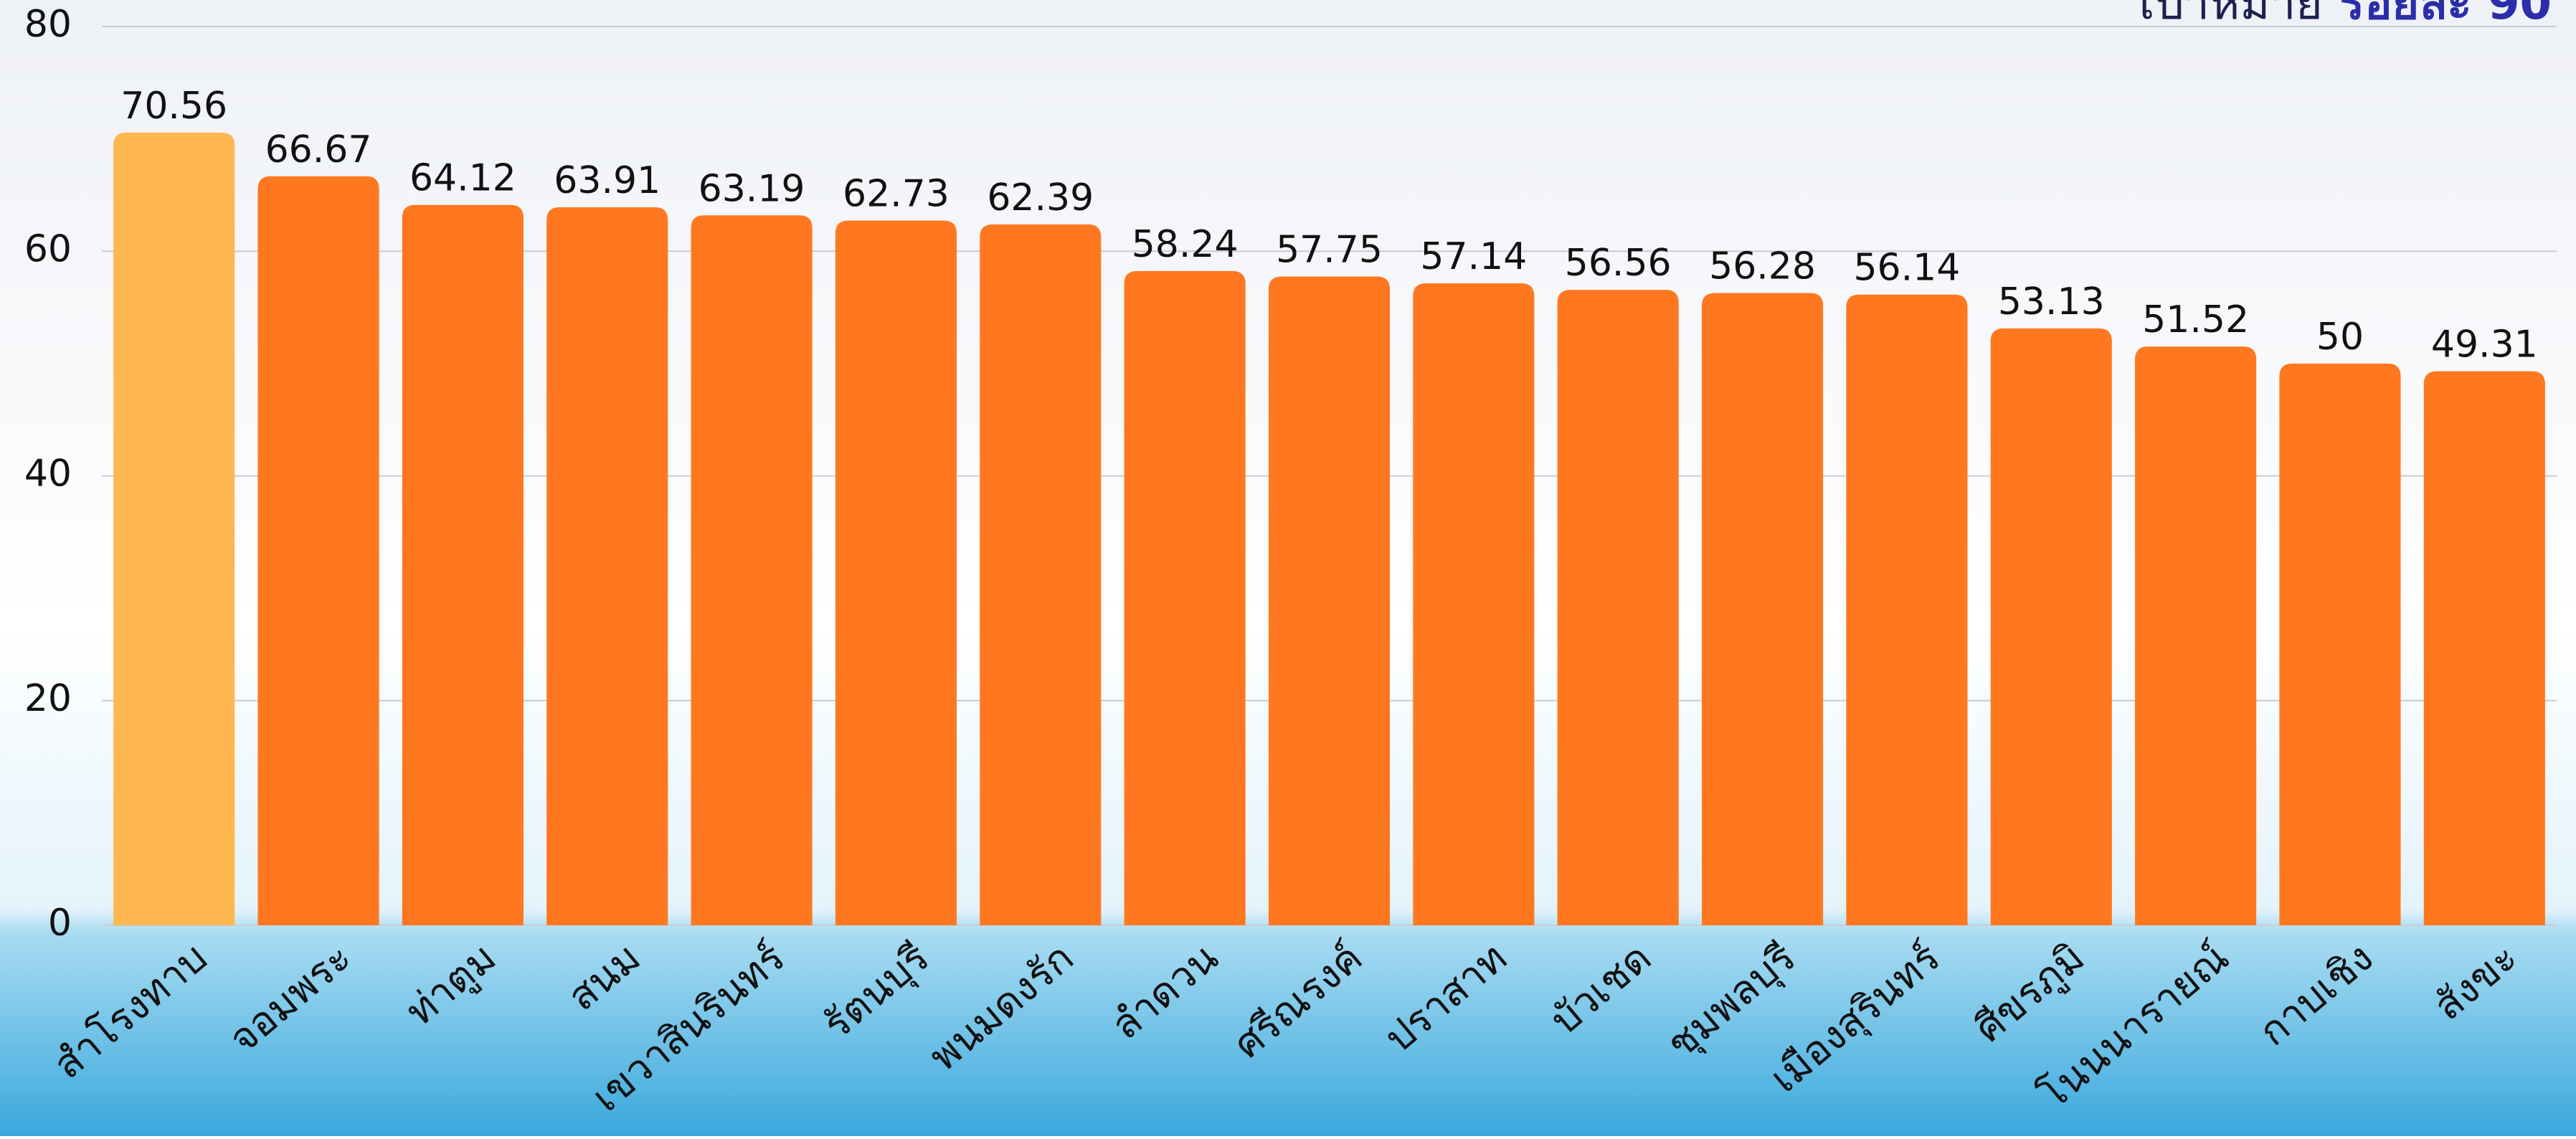  I want to click on y-tick-label: 80, so click(48, 24).